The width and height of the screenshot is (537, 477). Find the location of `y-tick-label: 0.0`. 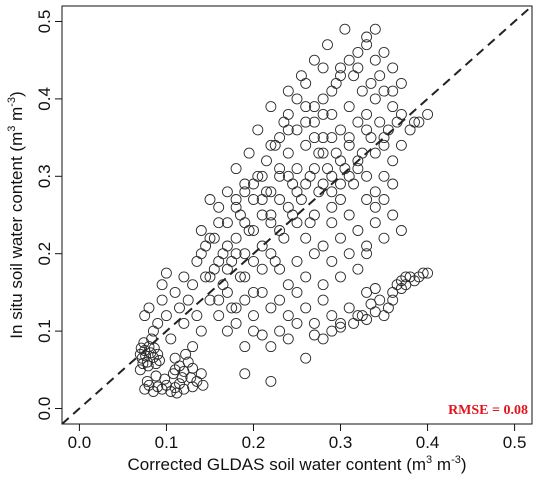

y-tick-label: 0.0 is located at coordinates (44, 409).